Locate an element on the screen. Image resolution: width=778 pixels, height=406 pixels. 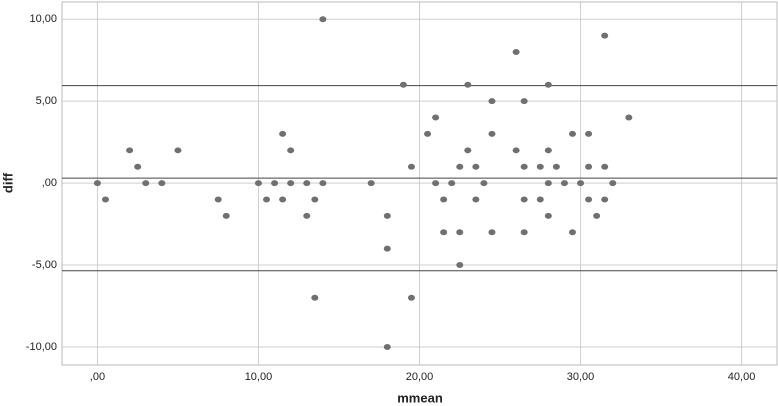
y-axis-title: diff is located at coordinates (7, 182).